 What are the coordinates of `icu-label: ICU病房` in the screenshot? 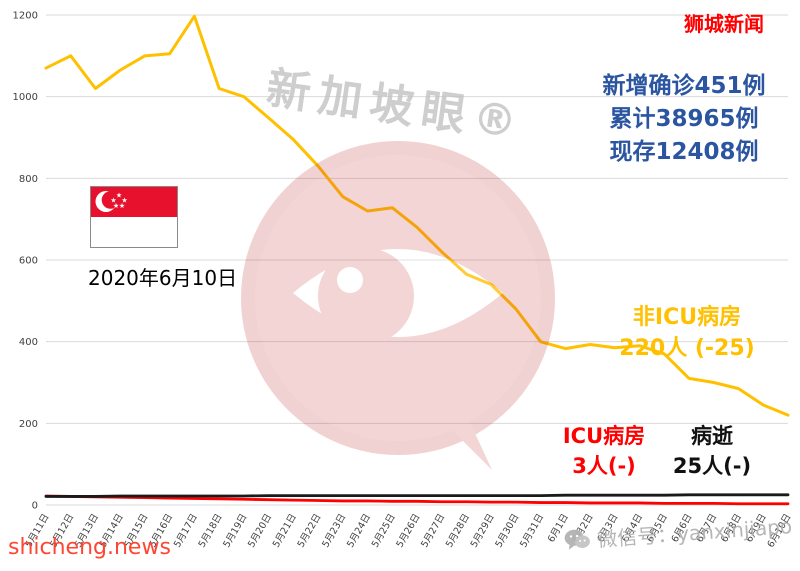 It's located at (604, 436).